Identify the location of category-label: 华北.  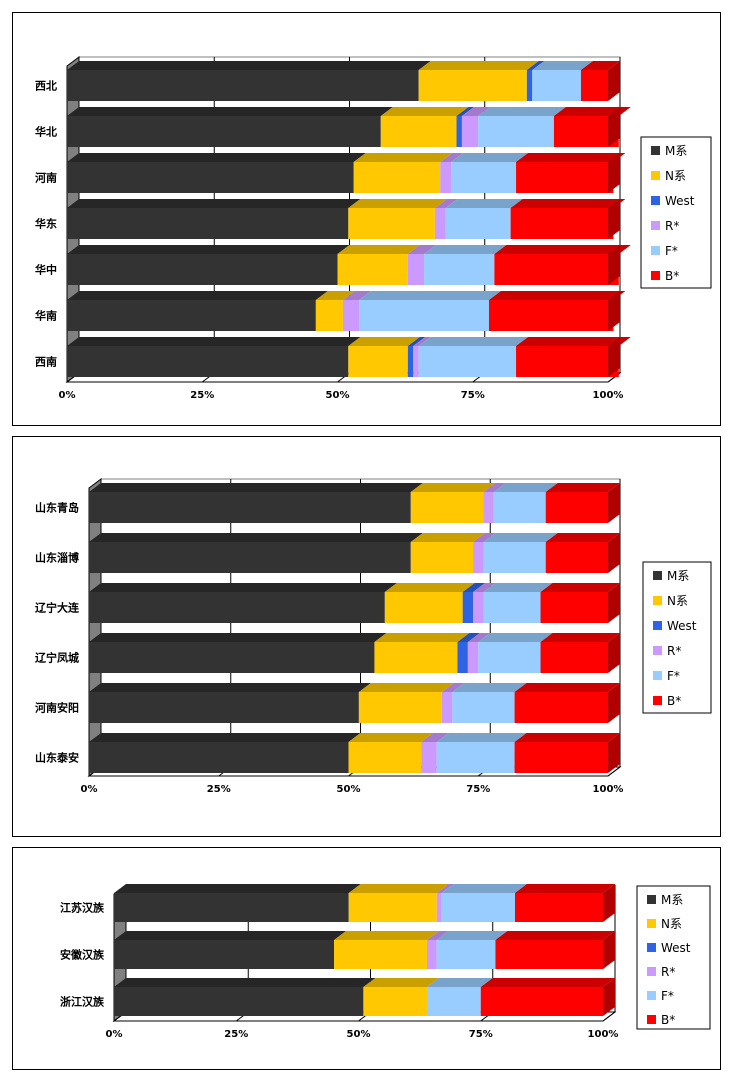
(46, 132).